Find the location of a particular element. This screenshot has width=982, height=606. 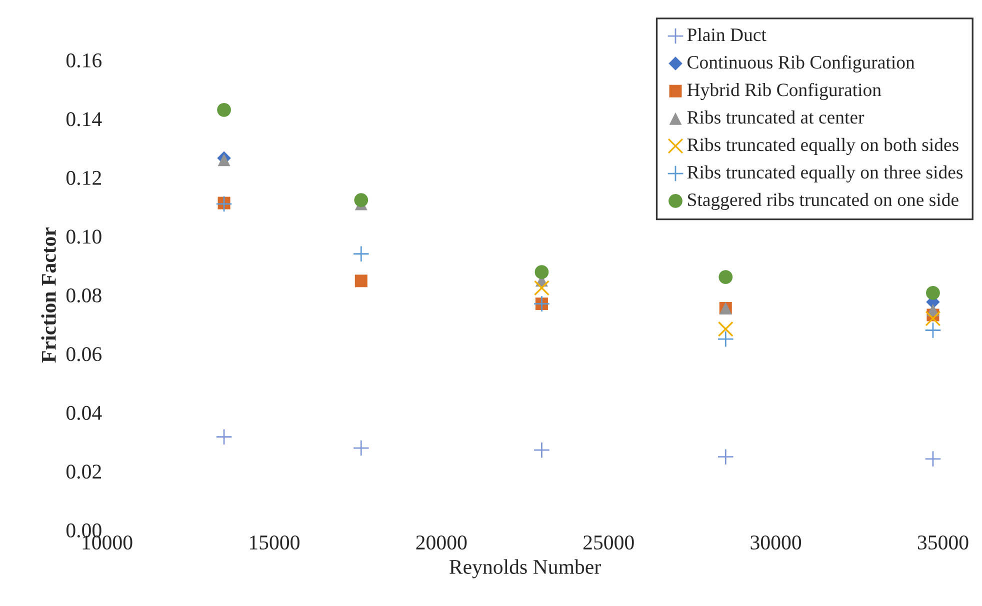

legend-label: Ribs truncated equally on three sides is located at coordinates (825, 173).